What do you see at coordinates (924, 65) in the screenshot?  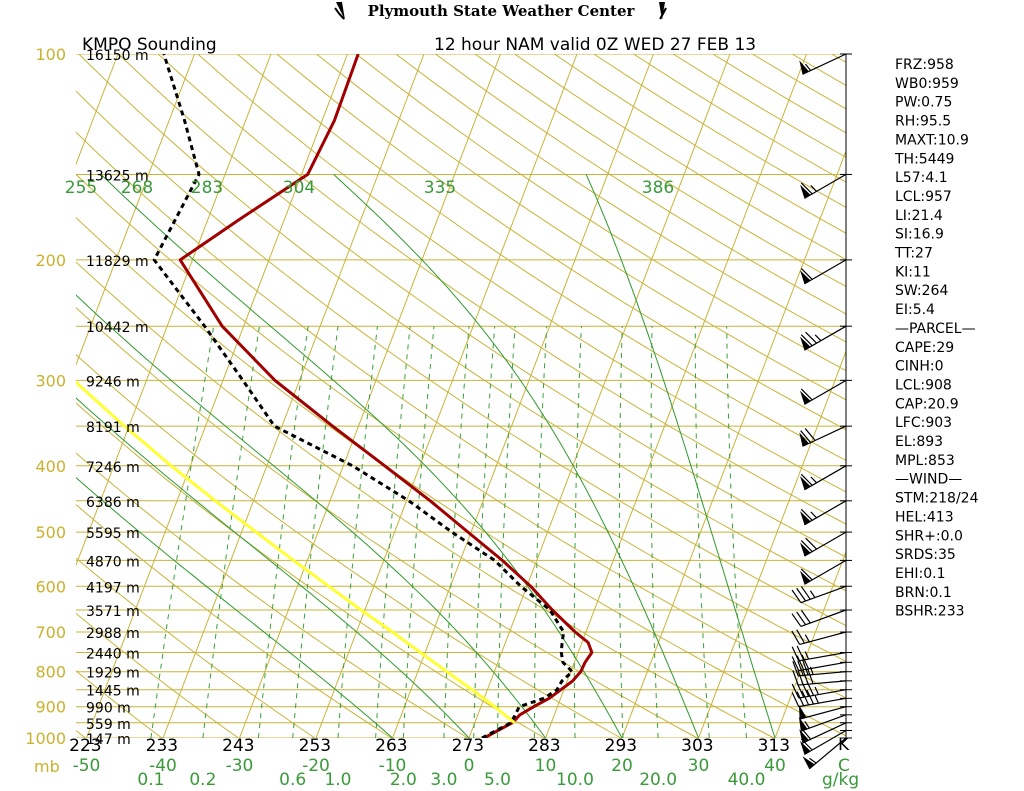 I see `index-line: FRZ:958` at bounding box center [924, 65].